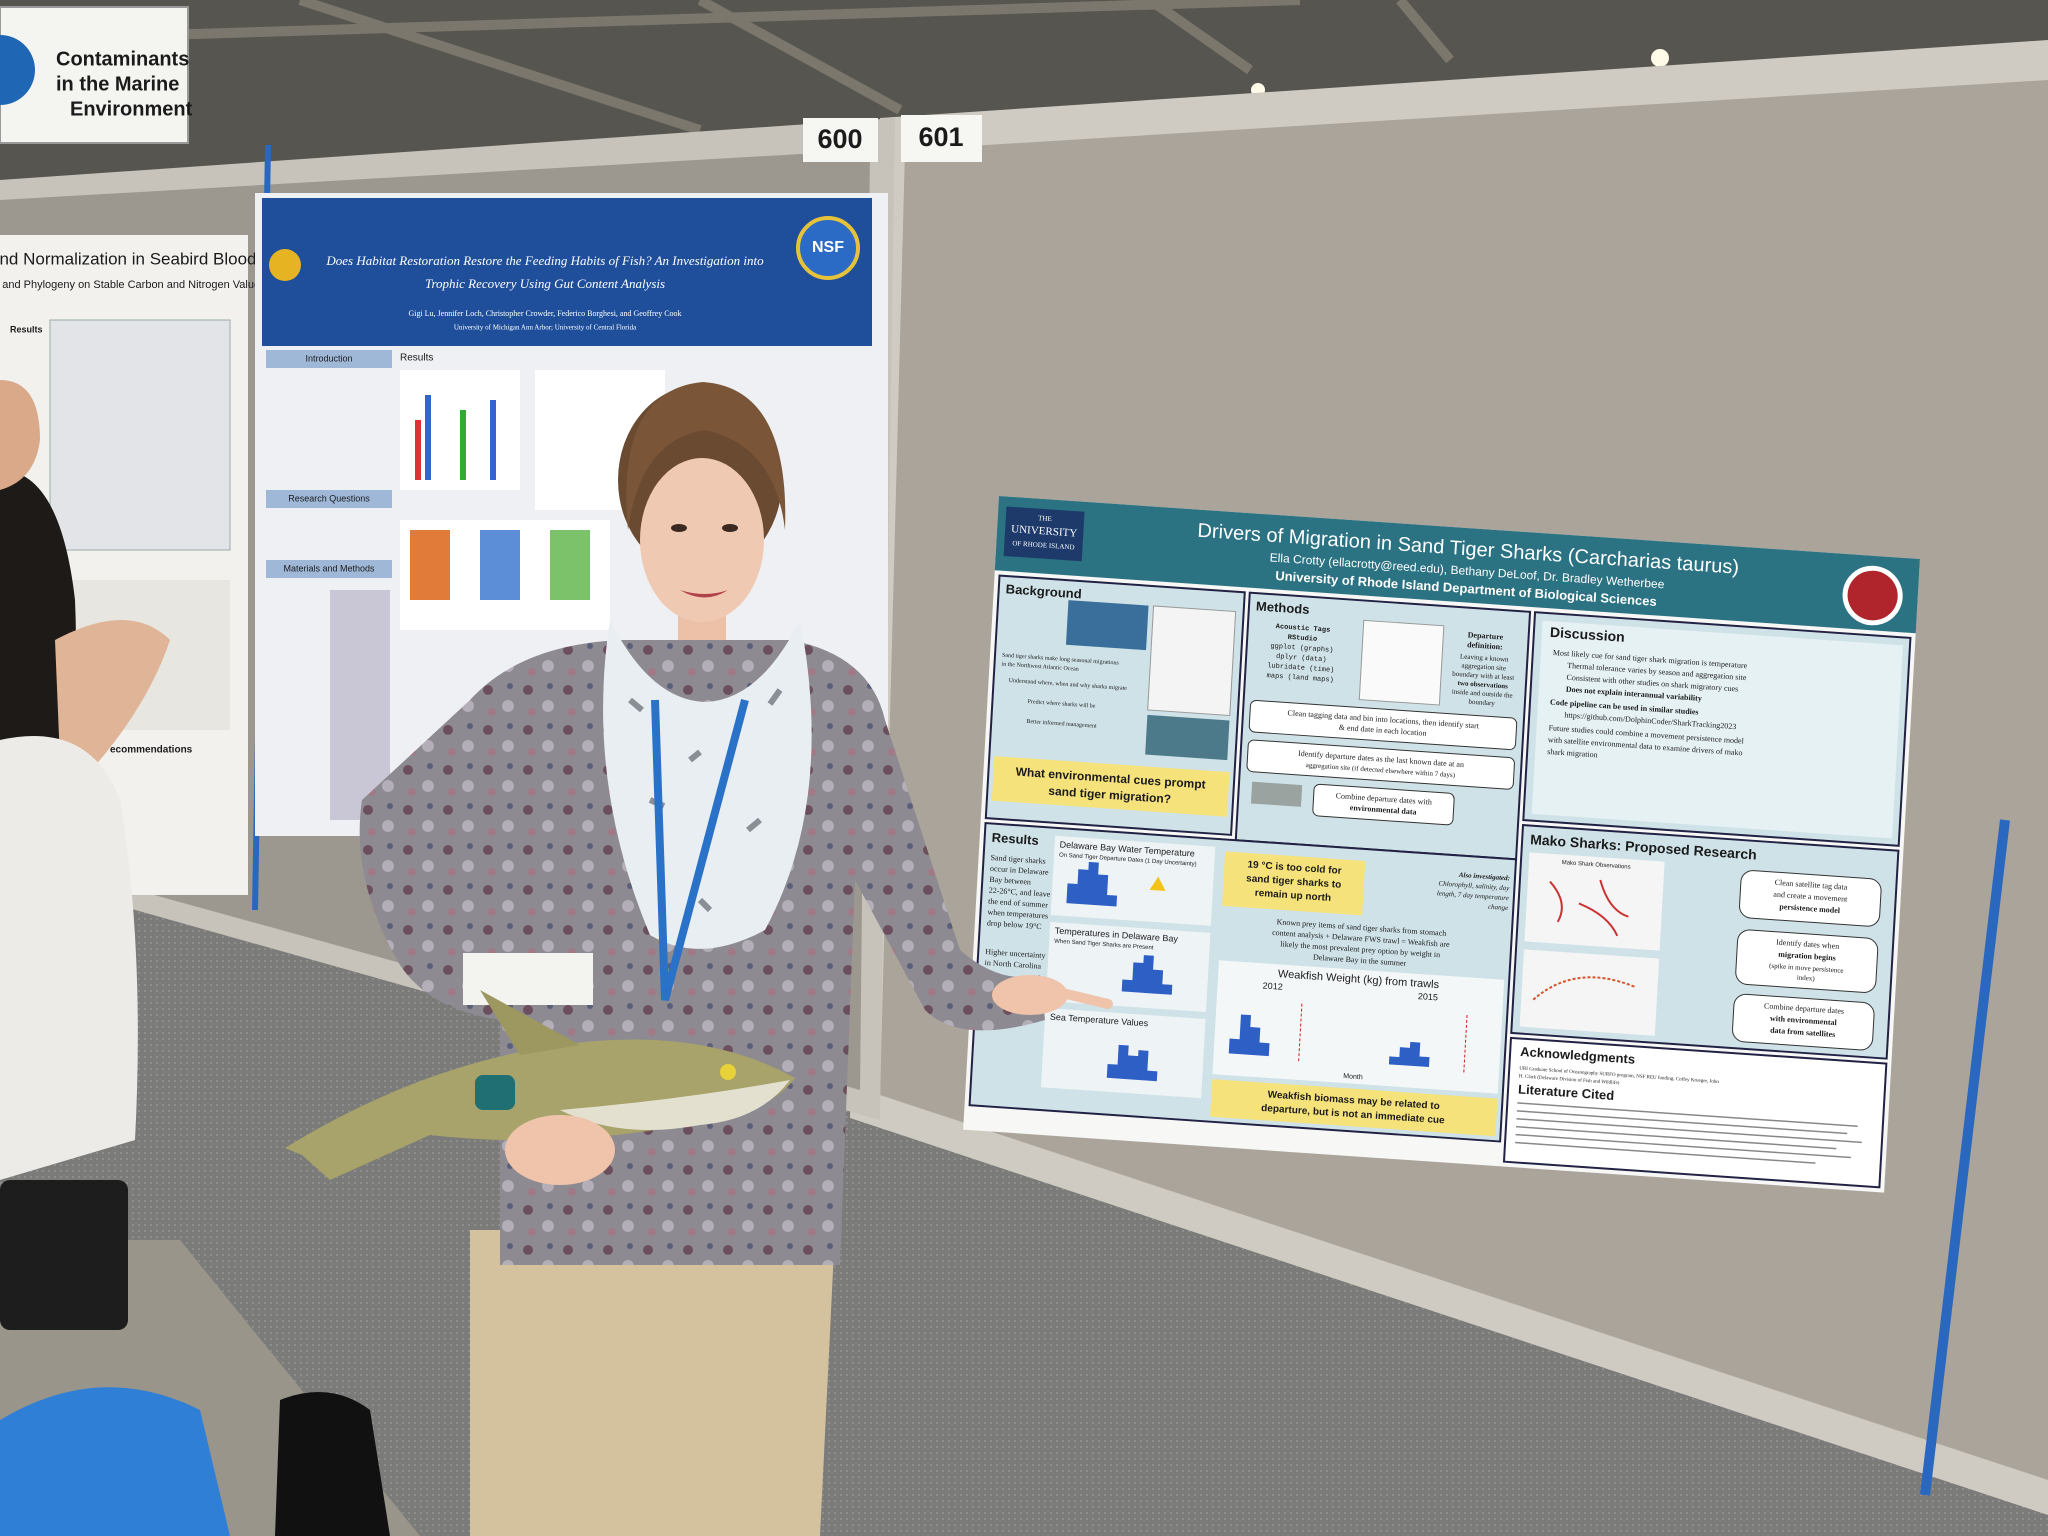 The image size is (2048, 1536). I want to click on result-text: Higher uncertainty, so click(1015, 953).